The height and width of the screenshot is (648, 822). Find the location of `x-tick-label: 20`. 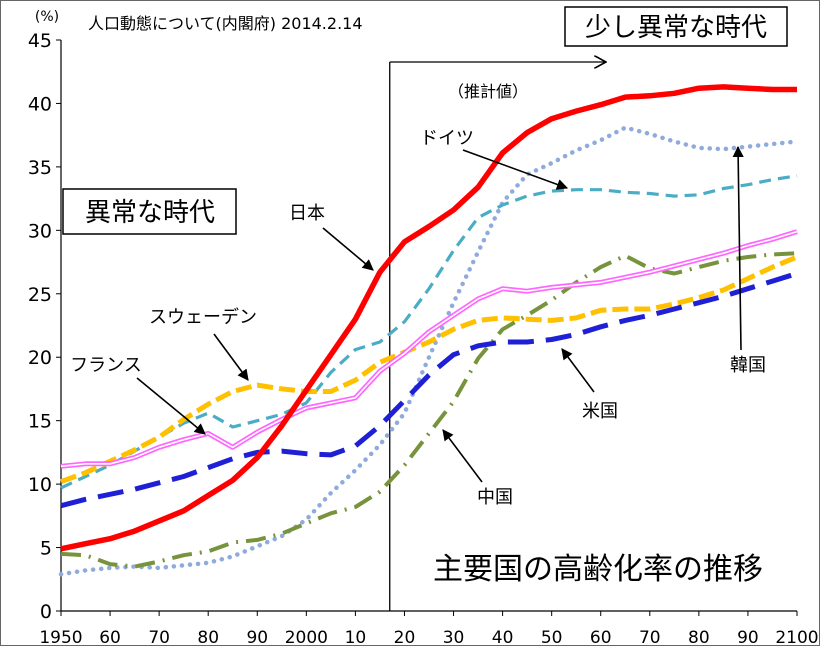

x-tick-label: 20 is located at coordinates (405, 638).